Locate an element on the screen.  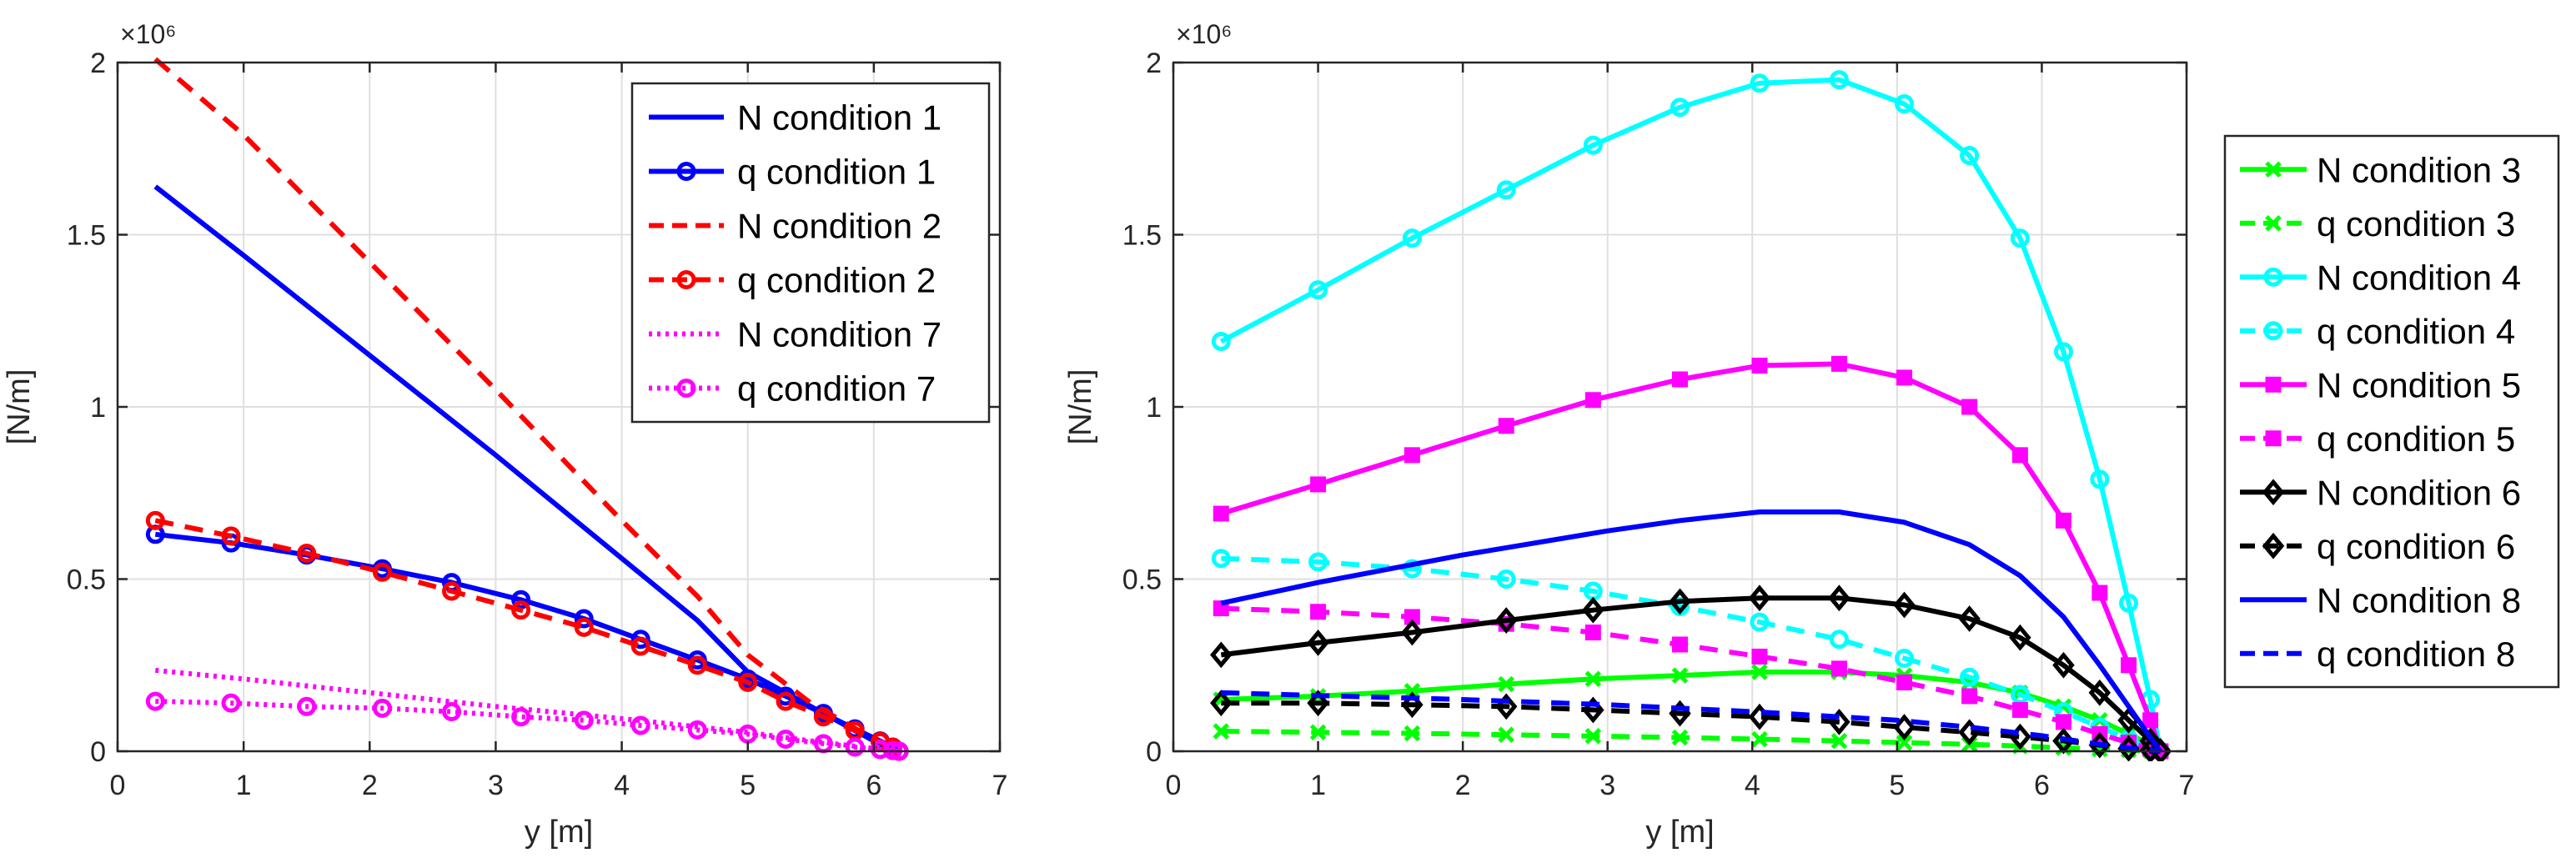
legend-item-q-condition-4: q condition 4 is located at coordinates (2377, 331).